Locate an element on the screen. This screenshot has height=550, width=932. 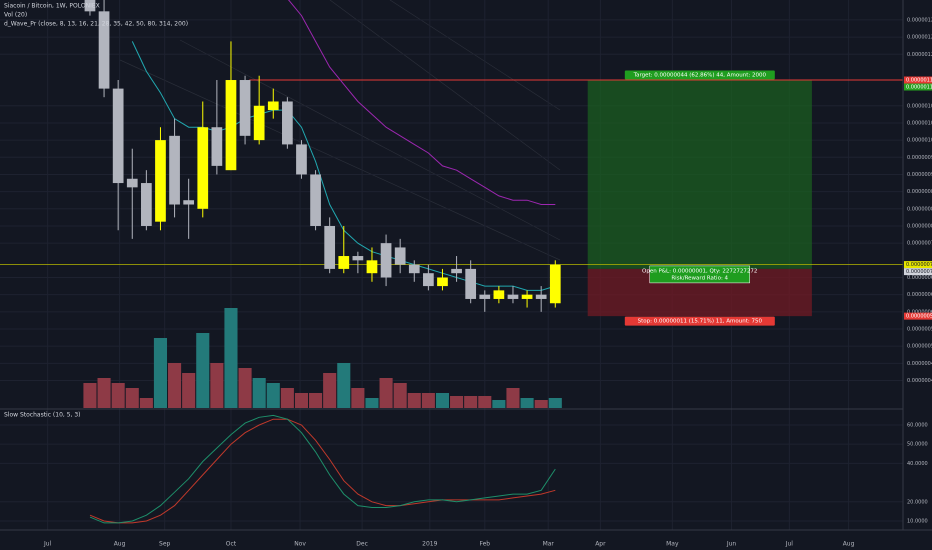
y-tick-label: 0.00000060 is located at coordinates (919, 312).